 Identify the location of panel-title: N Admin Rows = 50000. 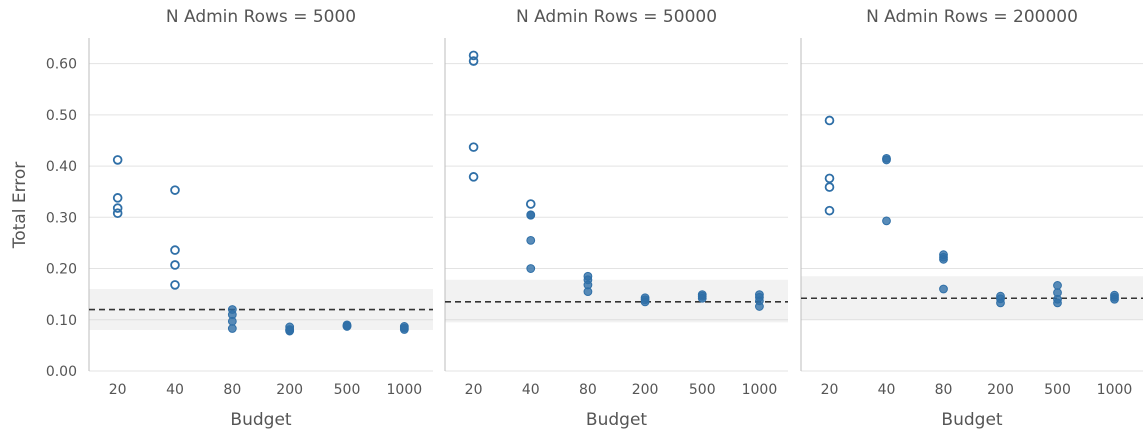
(616, 17).